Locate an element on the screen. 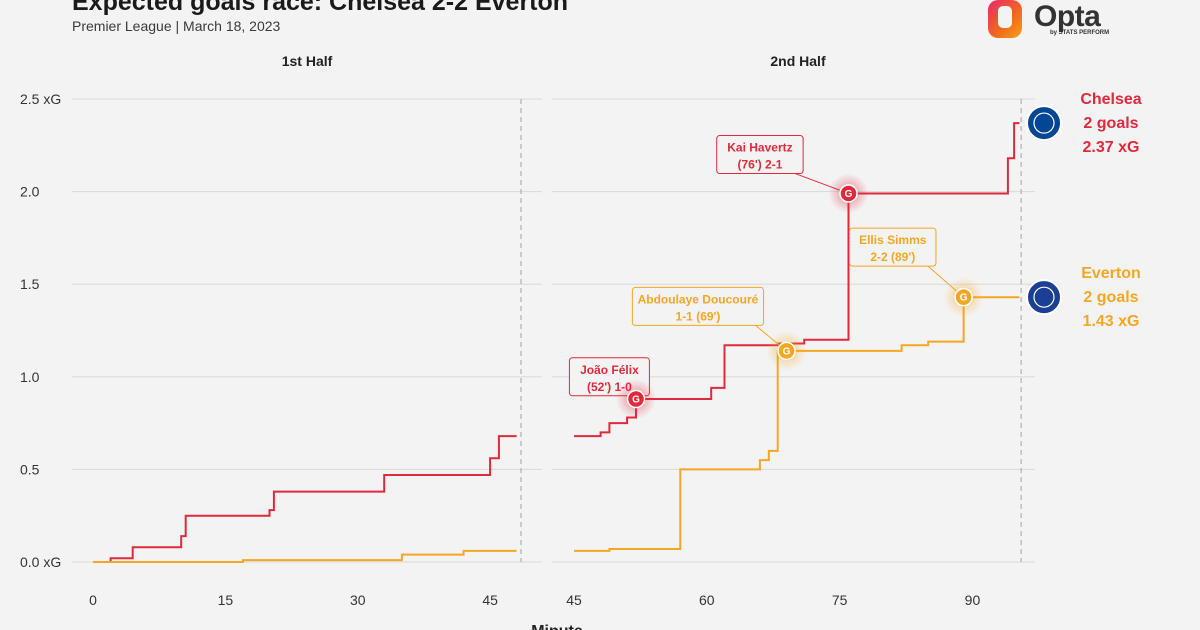  everton-crest-inner-icon is located at coordinates (1044, 297).